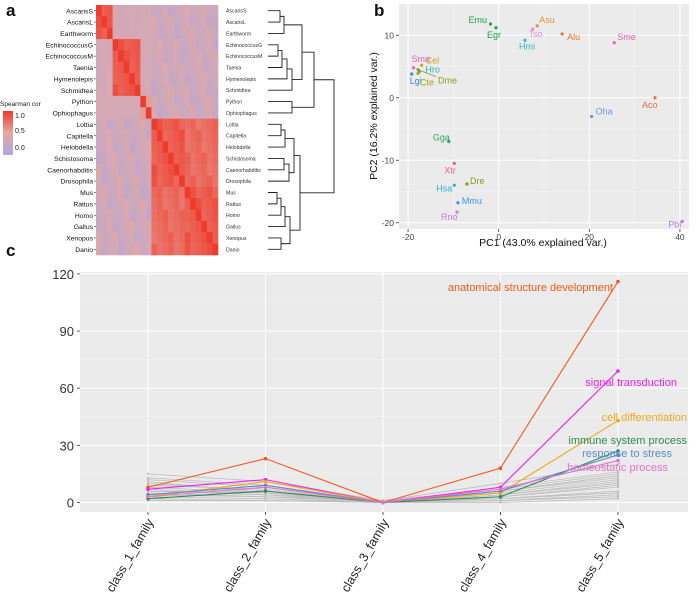 The height and width of the screenshot is (594, 697). What do you see at coordinates (238, 148) in the screenshot?
I see `dendrogram-leaf-label: Helobdella` at bounding box center [238, 148].